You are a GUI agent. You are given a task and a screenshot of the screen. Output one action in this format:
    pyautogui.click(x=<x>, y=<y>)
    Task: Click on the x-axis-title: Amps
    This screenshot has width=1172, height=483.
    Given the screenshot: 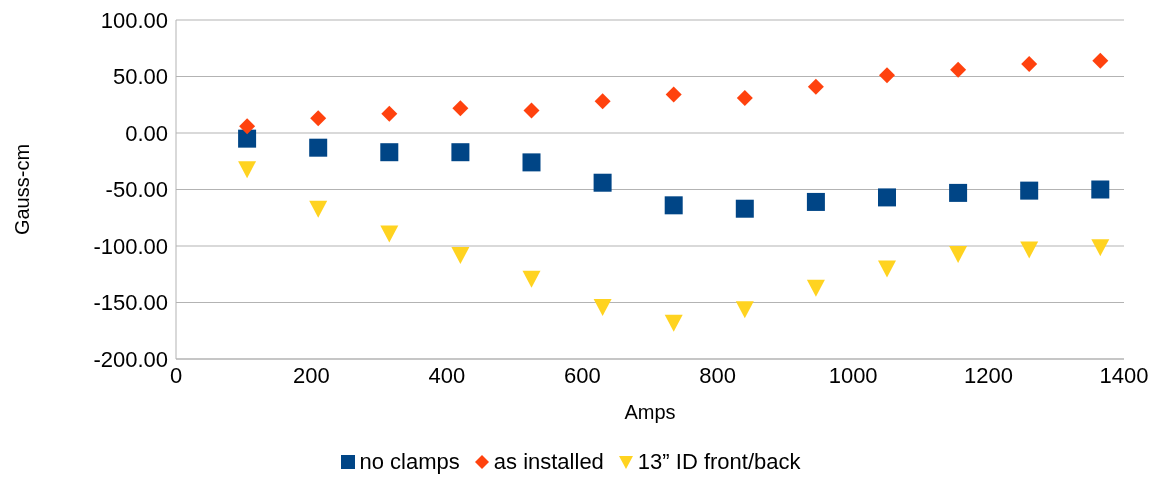 What is the action you would take?
    pyautogui.click(x=650, y=412)
    